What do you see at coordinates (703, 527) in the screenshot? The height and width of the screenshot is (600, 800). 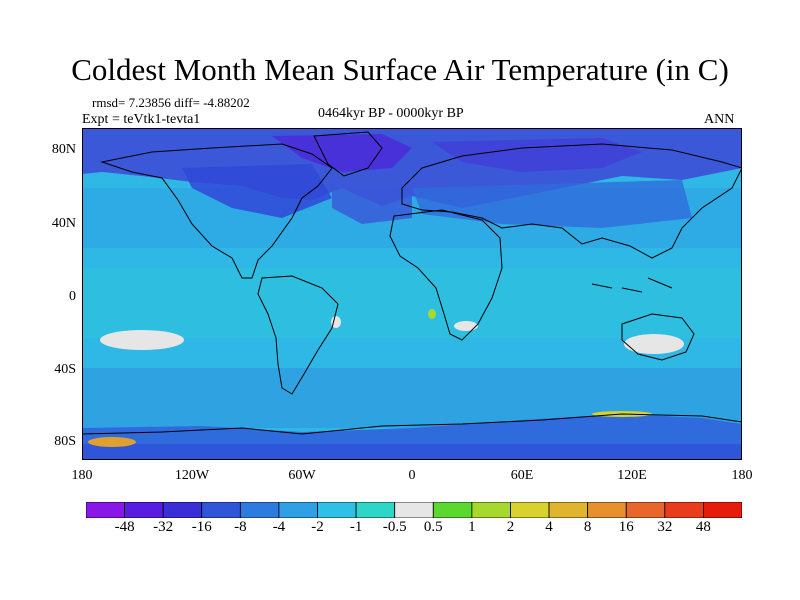 I see `colorbar-tick-label: 48` at bounding box center [703, 527].